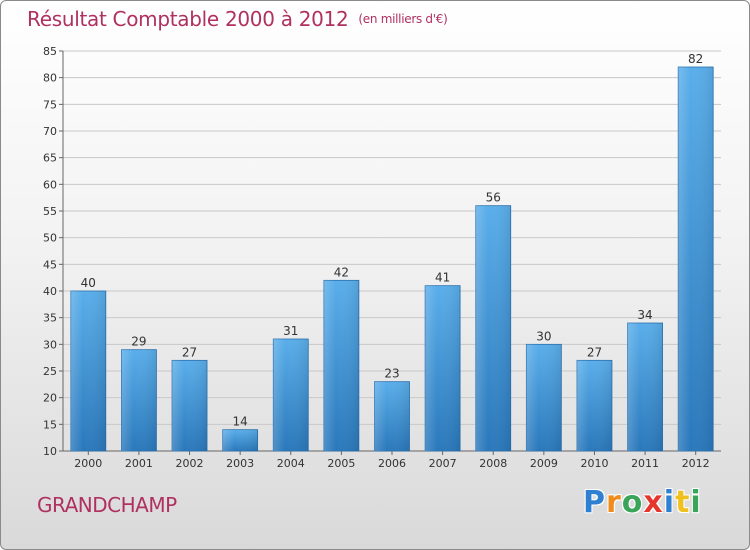 The height and width of the screenshot is (550, 750). Describe the element at coordinates (138, 342) in the screenshot. I see `bar-value-label: 29` at that location.